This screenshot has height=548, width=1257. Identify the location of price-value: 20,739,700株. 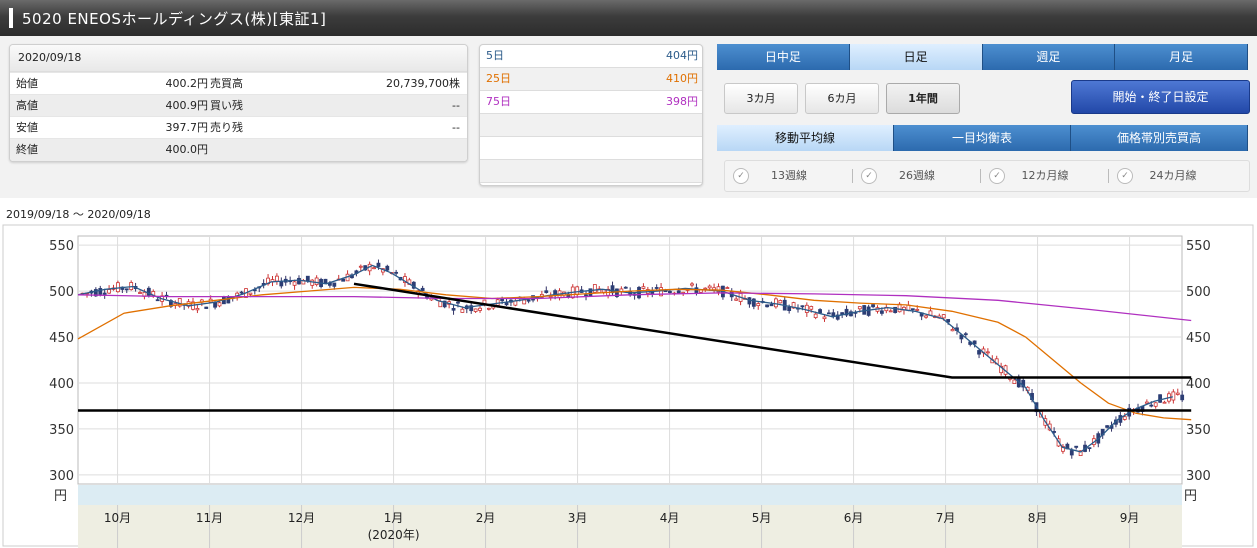
(423, 83).